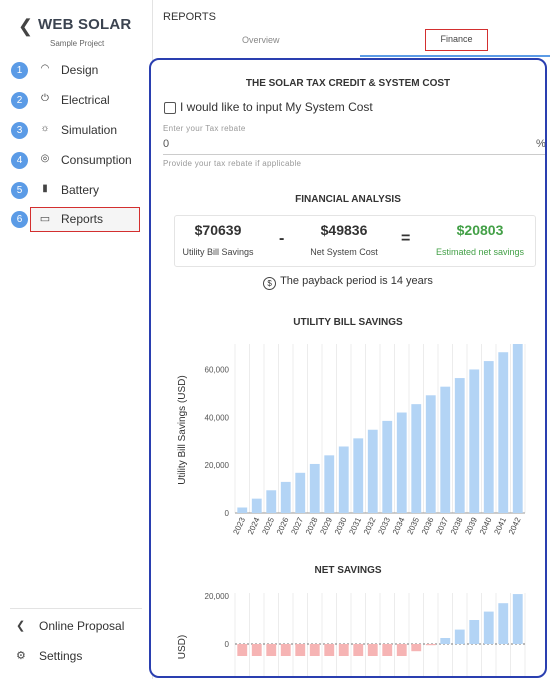 This screenshot has width=550, height=679. What do you see at coordinates (456, 40) in the screenshot?
I see `tab-finance: Finance` at bounding box center [456, 40].